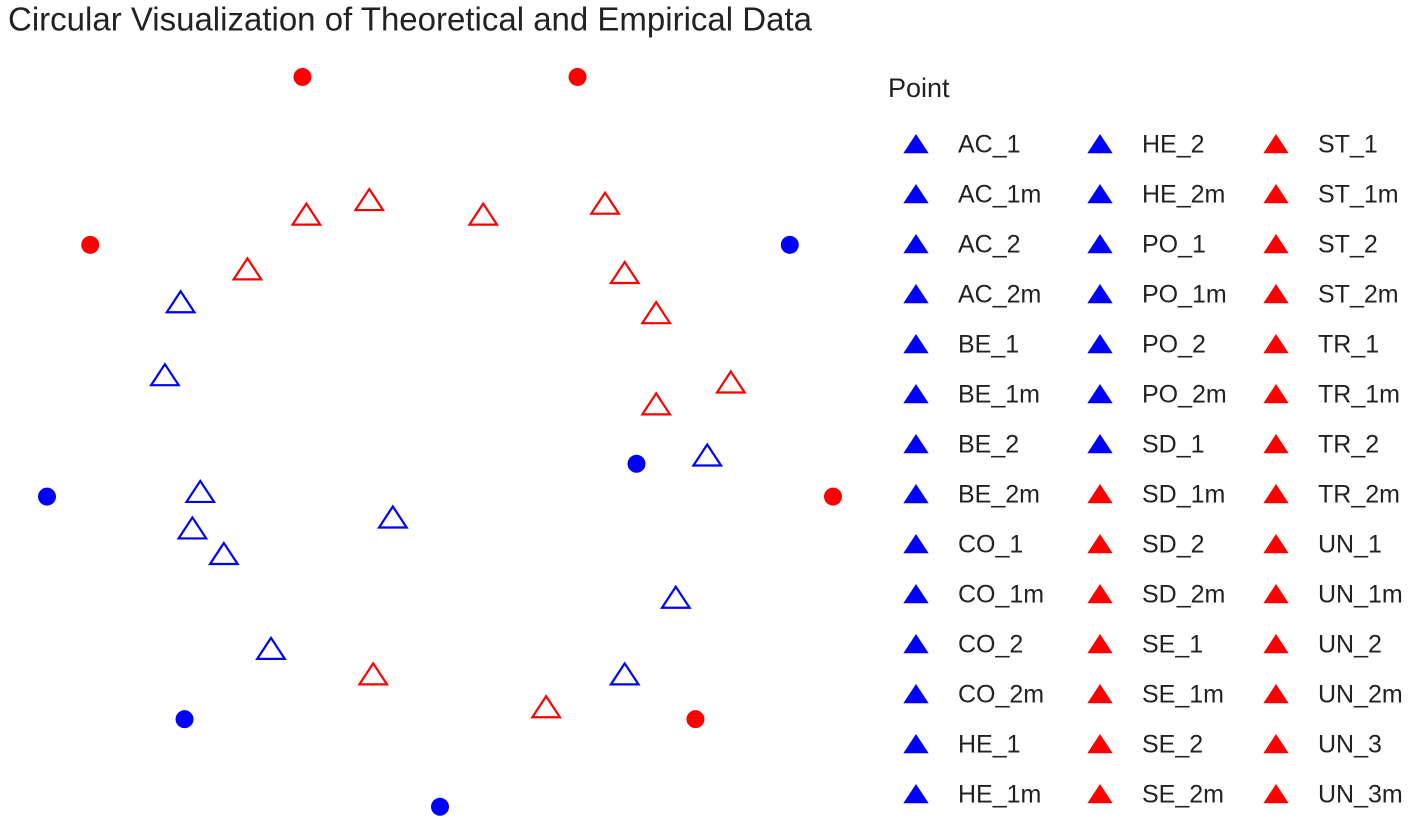  I want to click on legend-label: UN_2m, so click(1360, 695).